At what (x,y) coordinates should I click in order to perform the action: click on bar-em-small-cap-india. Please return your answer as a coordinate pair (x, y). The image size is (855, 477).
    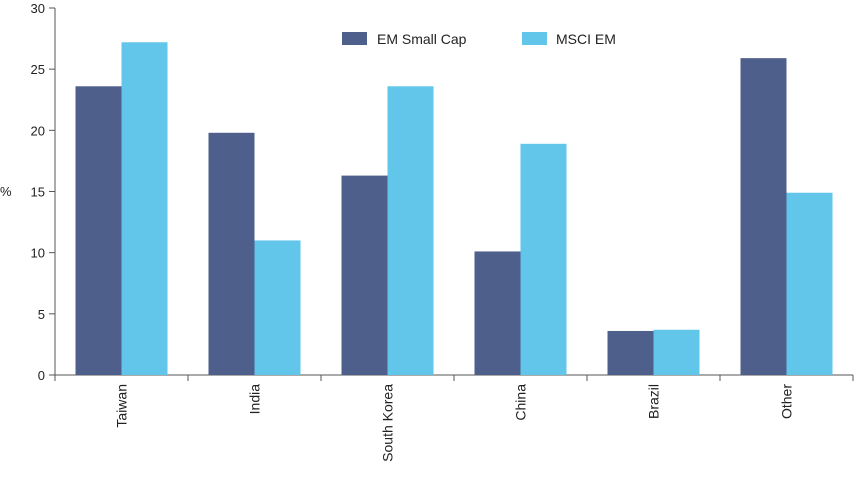
    Looking at the image, I should click on (231, 253).